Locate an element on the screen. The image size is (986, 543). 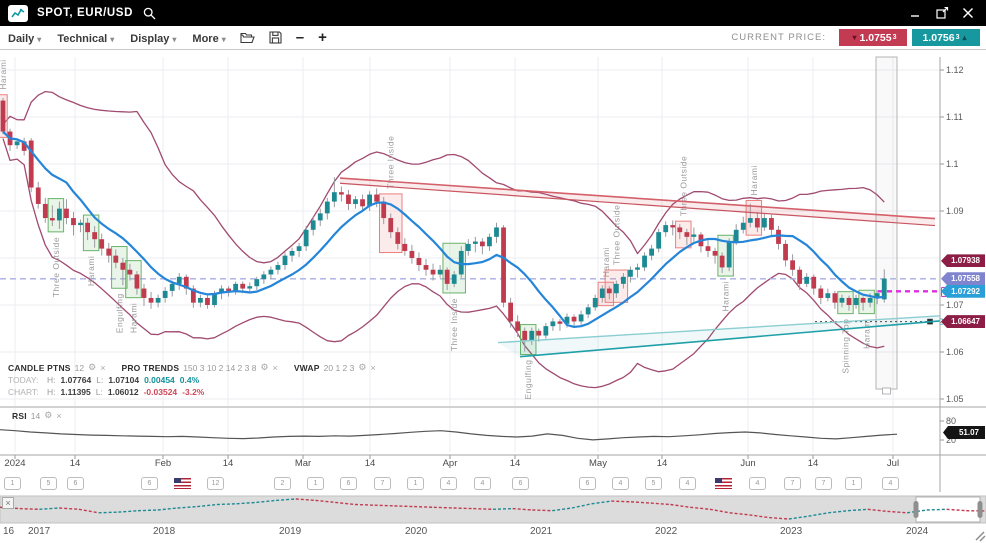
menu-more: More ▾ is located at coordinates (209, 38).